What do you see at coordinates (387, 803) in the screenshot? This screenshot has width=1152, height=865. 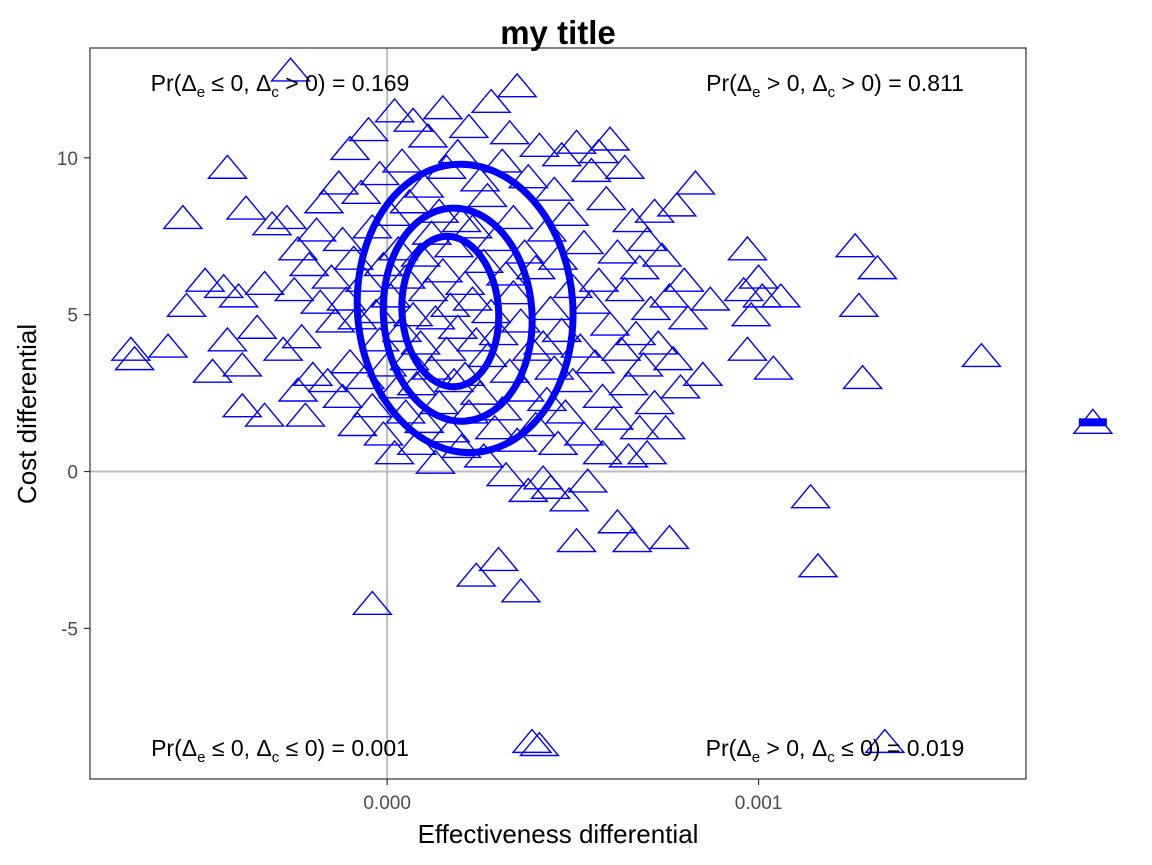 I see `x-tick-label-0: 0.000` at bounding box center [387, 803].